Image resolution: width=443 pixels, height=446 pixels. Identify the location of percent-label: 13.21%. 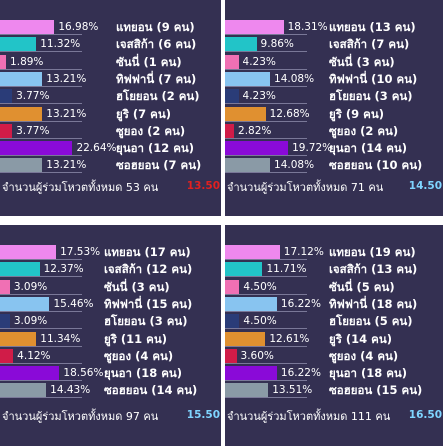
(66, 165).